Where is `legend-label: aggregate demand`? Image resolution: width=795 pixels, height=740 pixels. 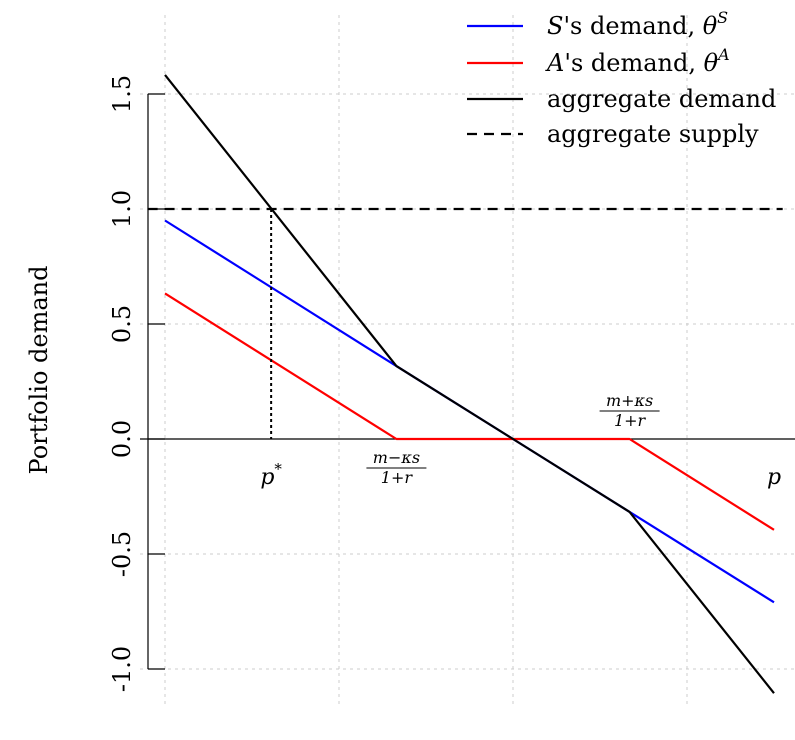 legend-label: aggregate demand is located at coordinates (661, 99).